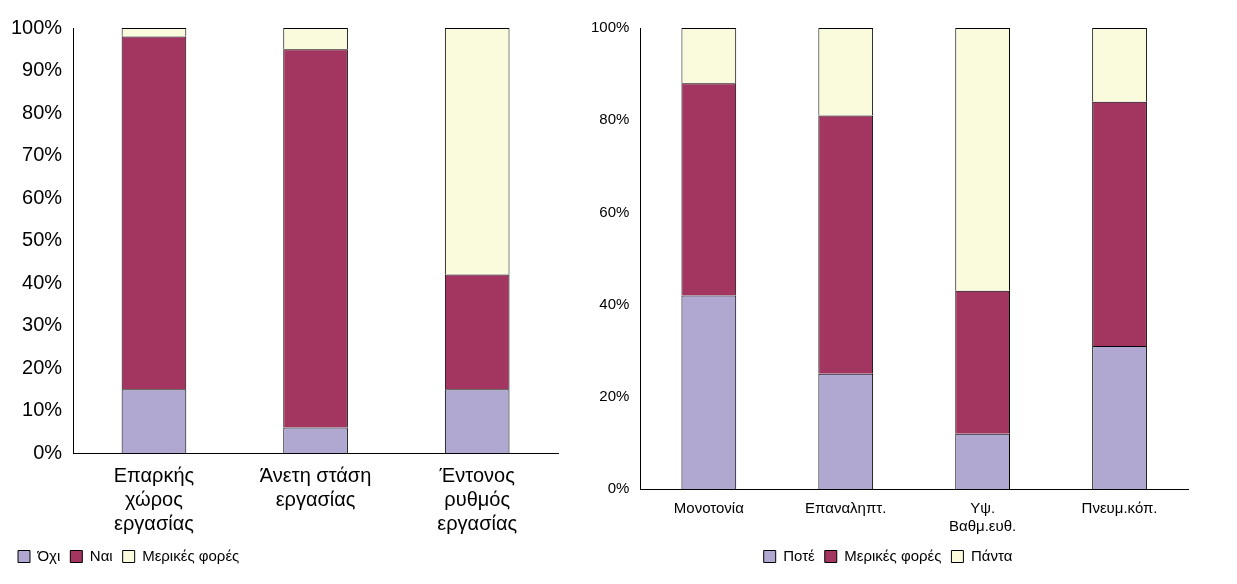 The width and height of the screenshot is (1237, 584). What do you see at coordinates (42, 69) in the screenshot?
I see `y-tick-label: 90%` at bounding box center [42, 69].